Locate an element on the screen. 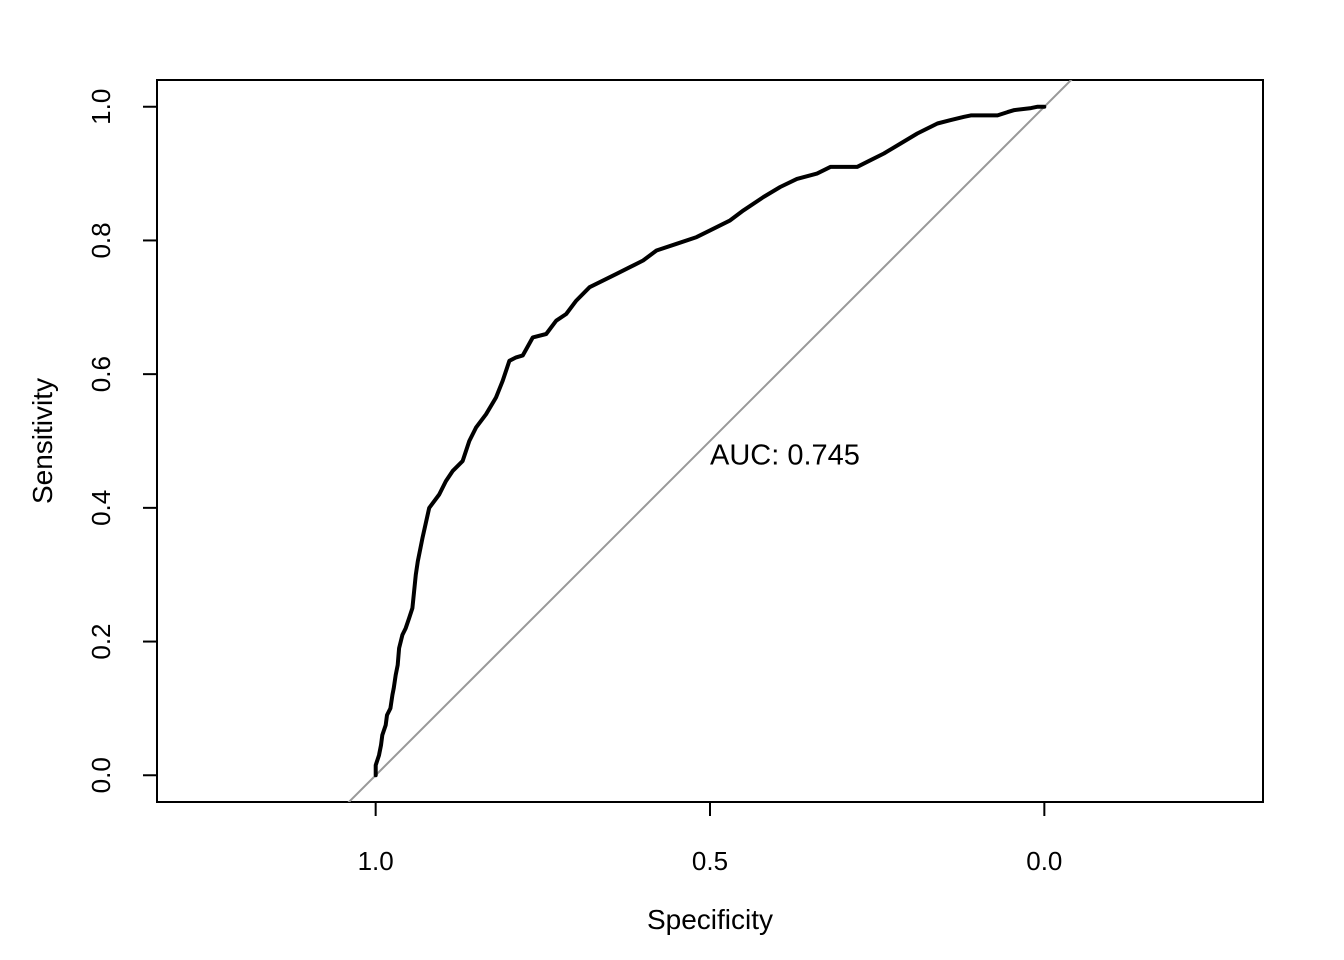  x-tick-label: 0.0 is located at coordinates (1044, 861).